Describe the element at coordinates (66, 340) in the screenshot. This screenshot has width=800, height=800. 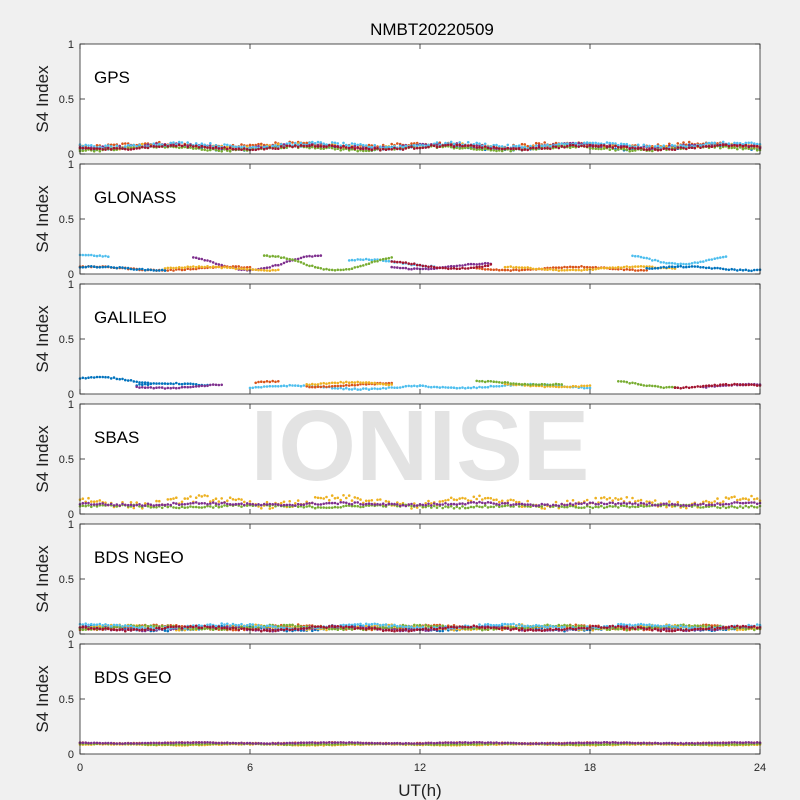
I see `y-tick-label: 0.5` at that location.